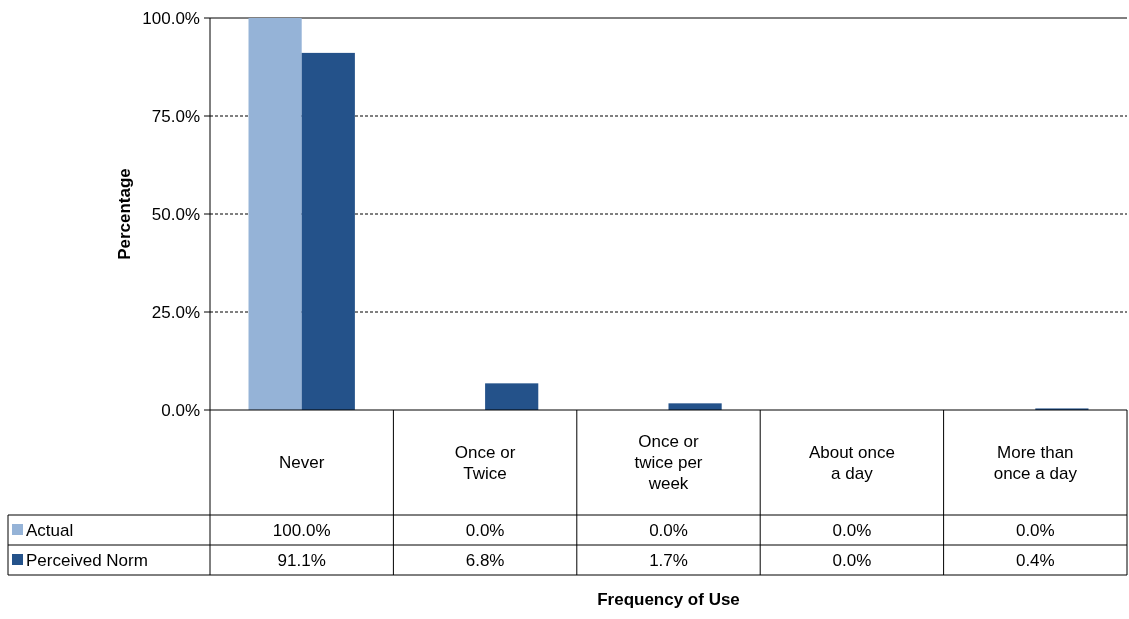 This screenshot has width=1129, height=619. I want to click on x-tick-label: Once or Twice, so click(485, 462).